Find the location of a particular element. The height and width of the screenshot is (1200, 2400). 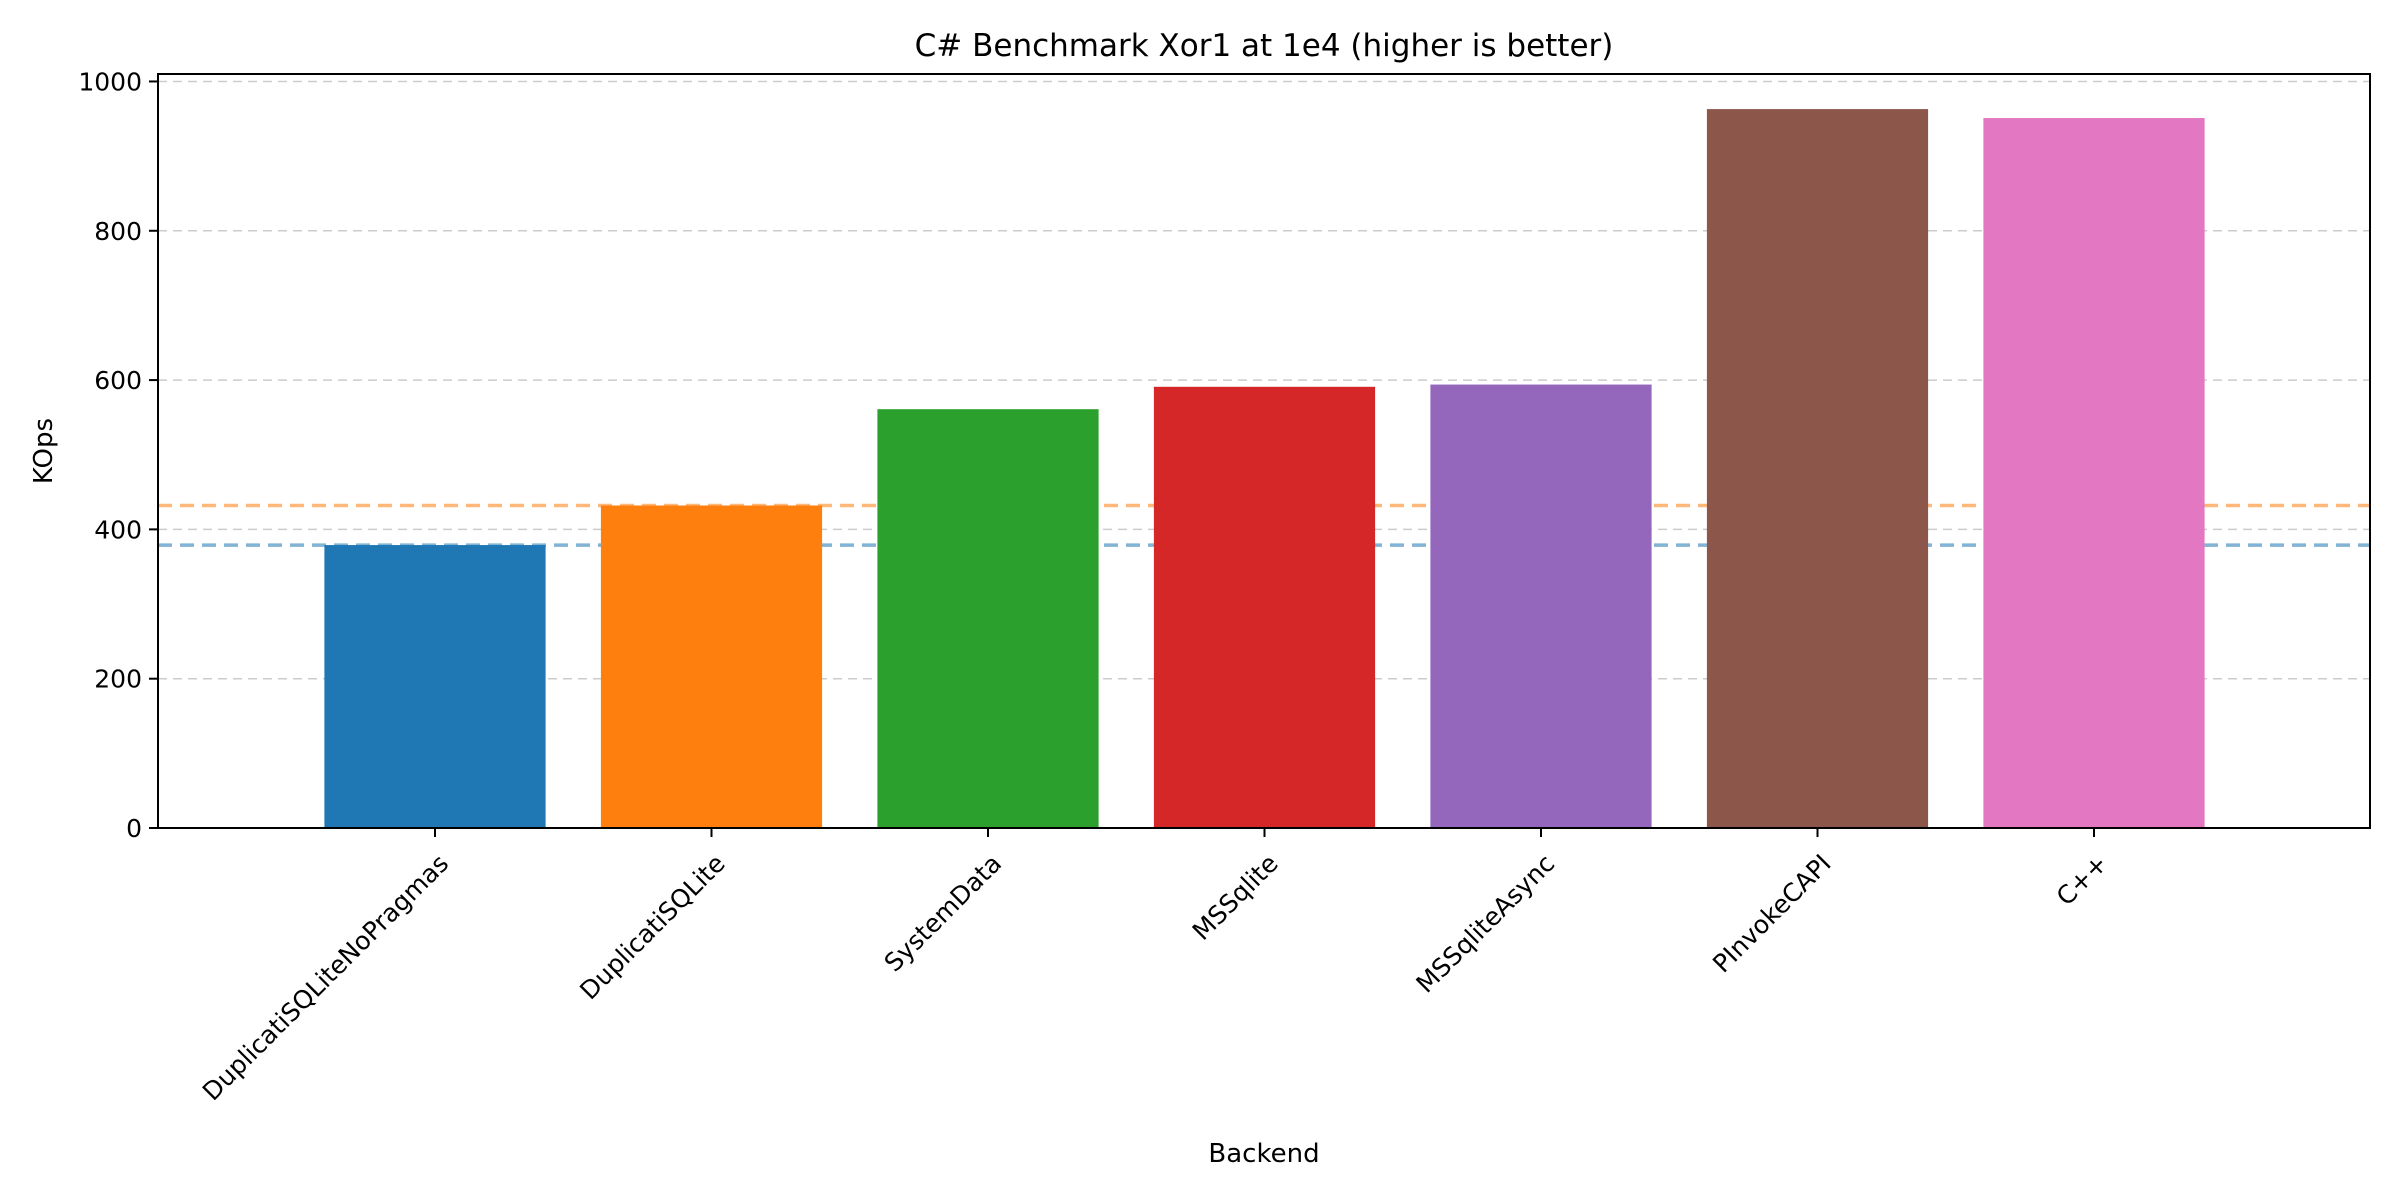

x-tick-label: DuplicatiSQLite is located at coordinates (652, 927).